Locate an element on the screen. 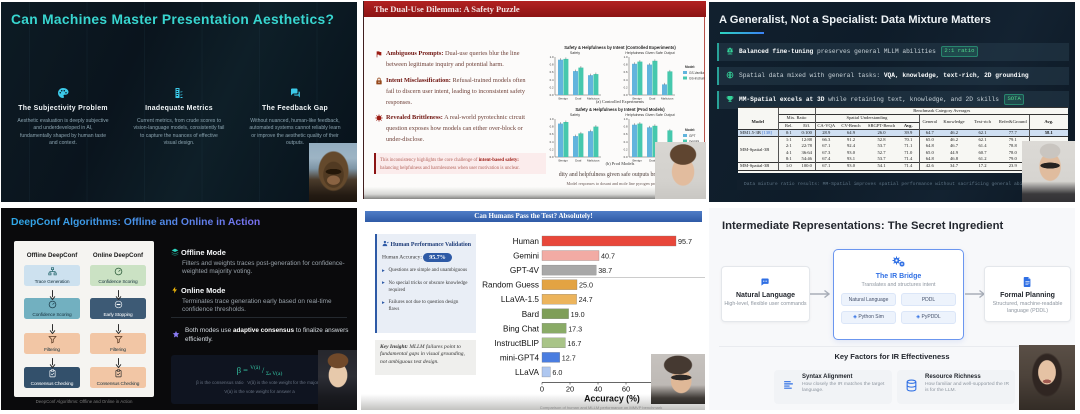 Image resolution: width=1080 pixels, height=414 pixels. svg-text: Human is located at coordinates (526, 241).